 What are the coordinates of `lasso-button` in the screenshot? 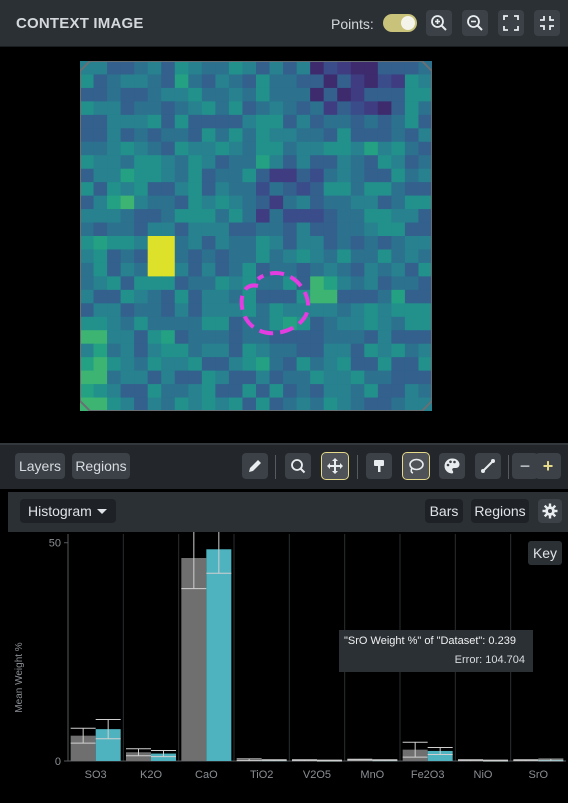 It's located at (416, 466).